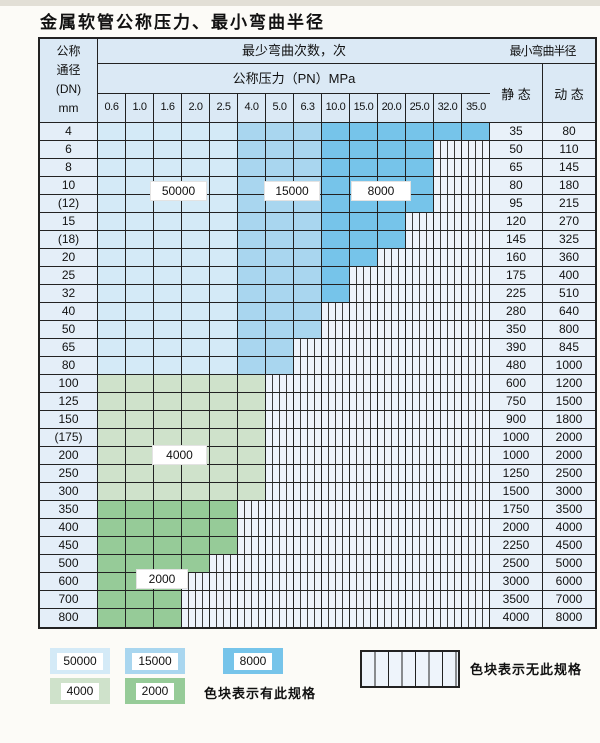  Describe the element at coordinates (294, 79) in the screenshot. I see `nominal-pressure-header: 公称压力（PN）MPa` at that location.